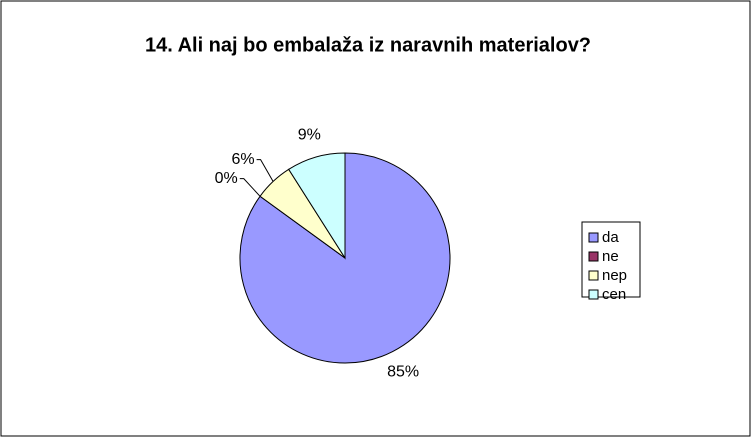  I want to click on pie-slice, so click(317, 206).